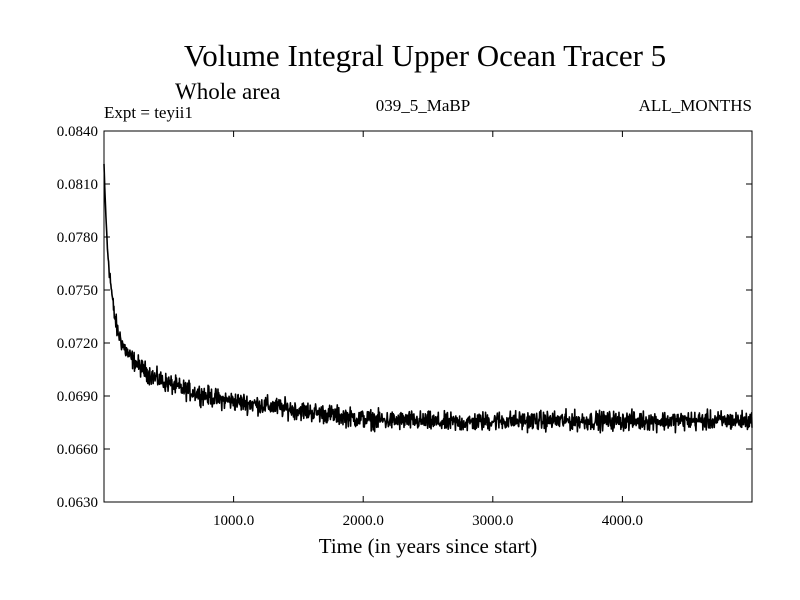 The image size is (800, 600). I want to click on y-tick-label: 0.0810, so click(77, 185).